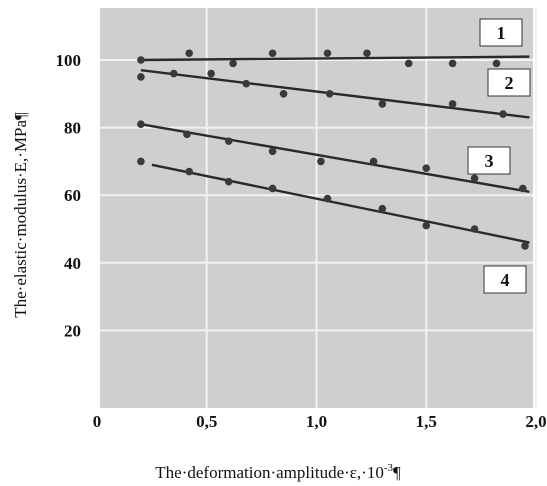 The width and height of the screenshot is (547, 486). What do you see at coordinates (69, 60) in the screenshot?
I see `y-tick-label-100: 100` at bounding box center [69, 60].